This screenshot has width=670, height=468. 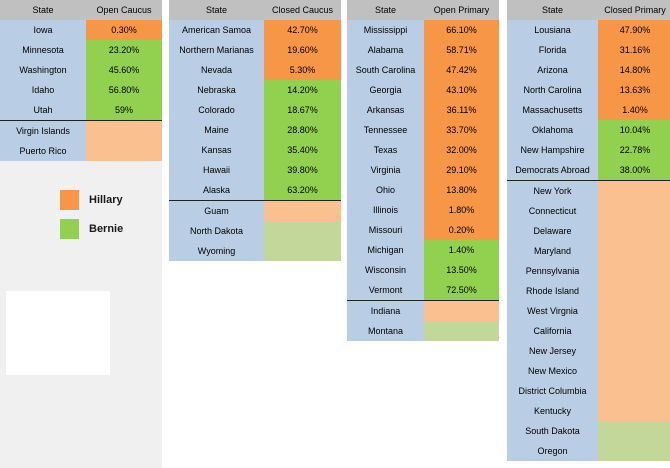 I want to click on pending-row: New Mexico, so click(x=588, y=371).